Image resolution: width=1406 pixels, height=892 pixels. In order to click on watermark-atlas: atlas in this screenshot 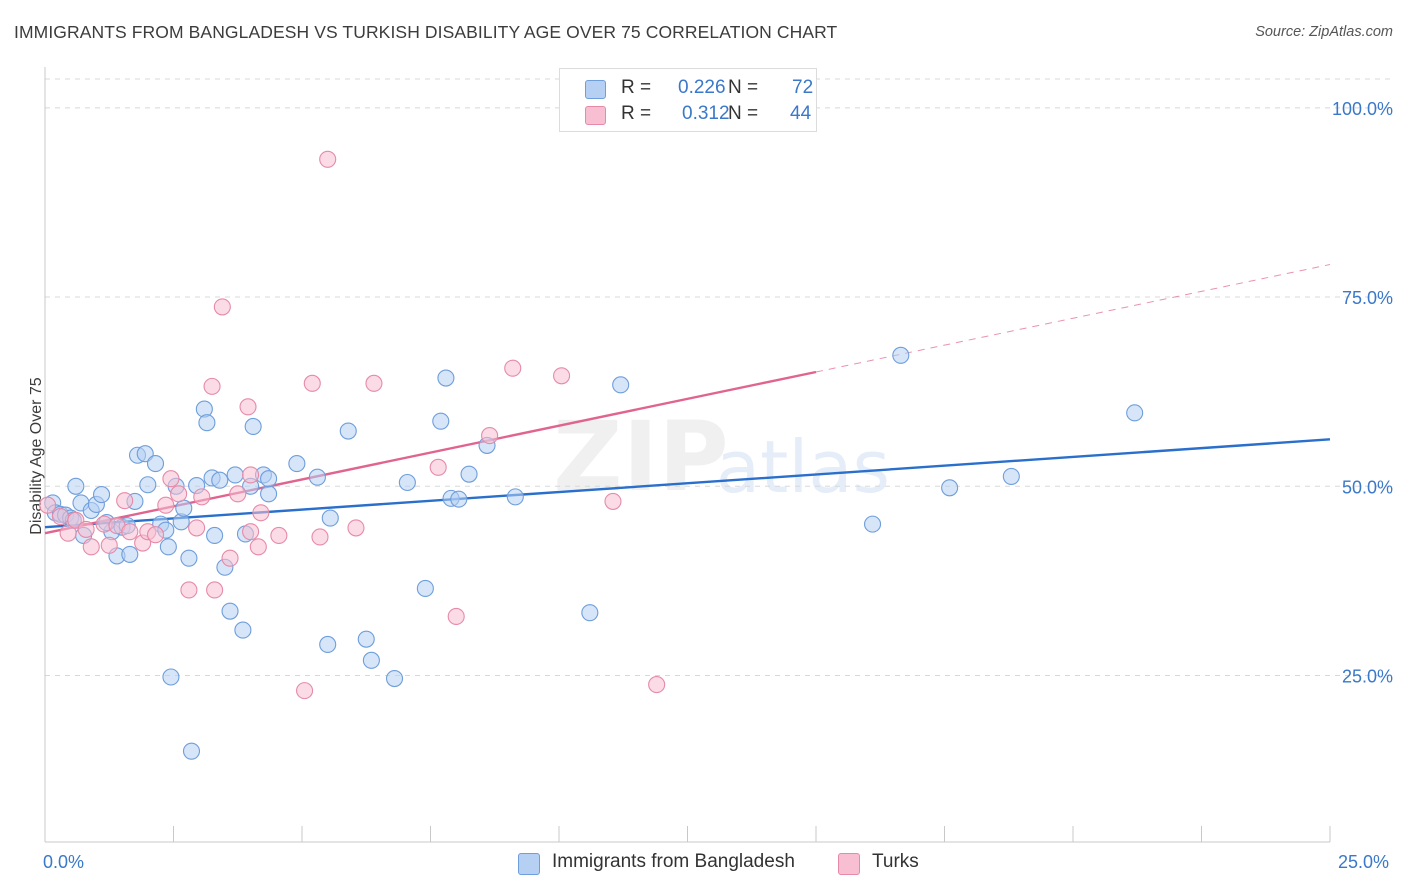, I will do `click(803, 467)`.